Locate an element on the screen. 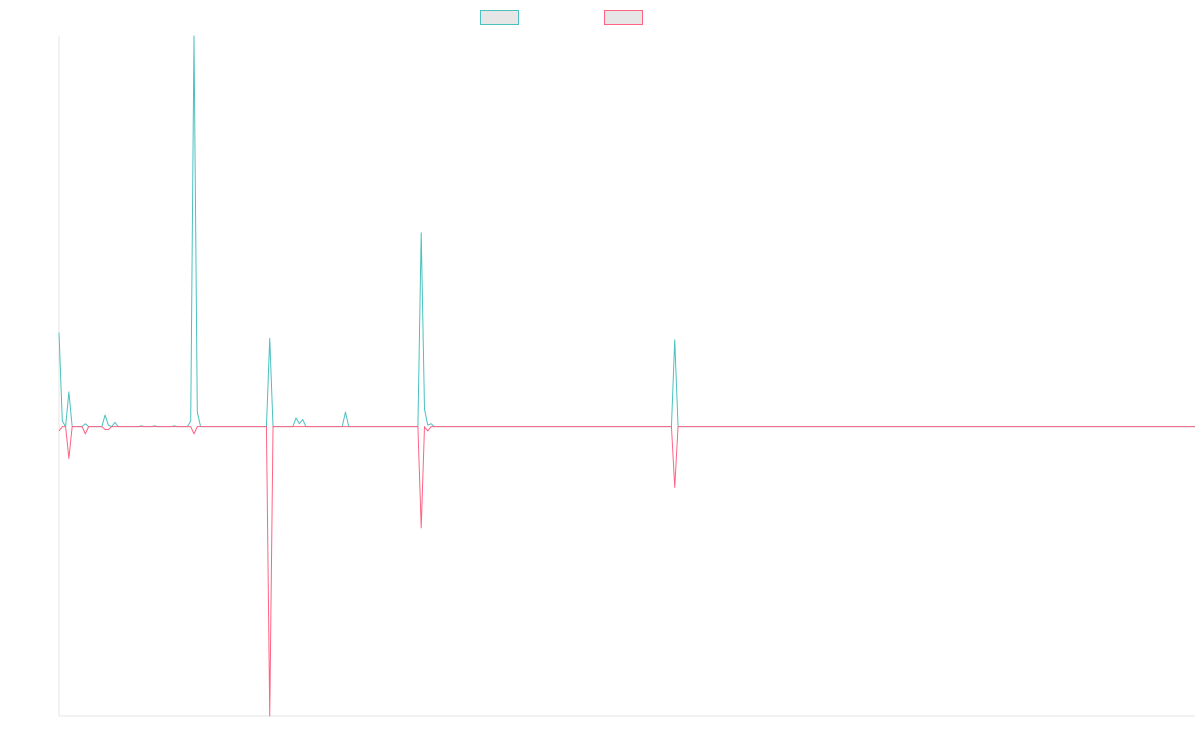 Image resolution: width=1200 pixels, height=750 pixels. legend is located at coordinates (600, 18).